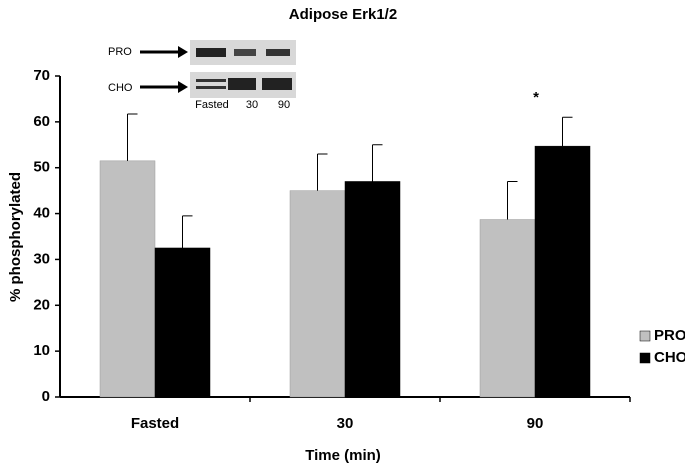  What do you see at coordinates (343, 455) in the screenshot?
I see `x-axis-label: Time (min)` at bounding box center [343, 455].